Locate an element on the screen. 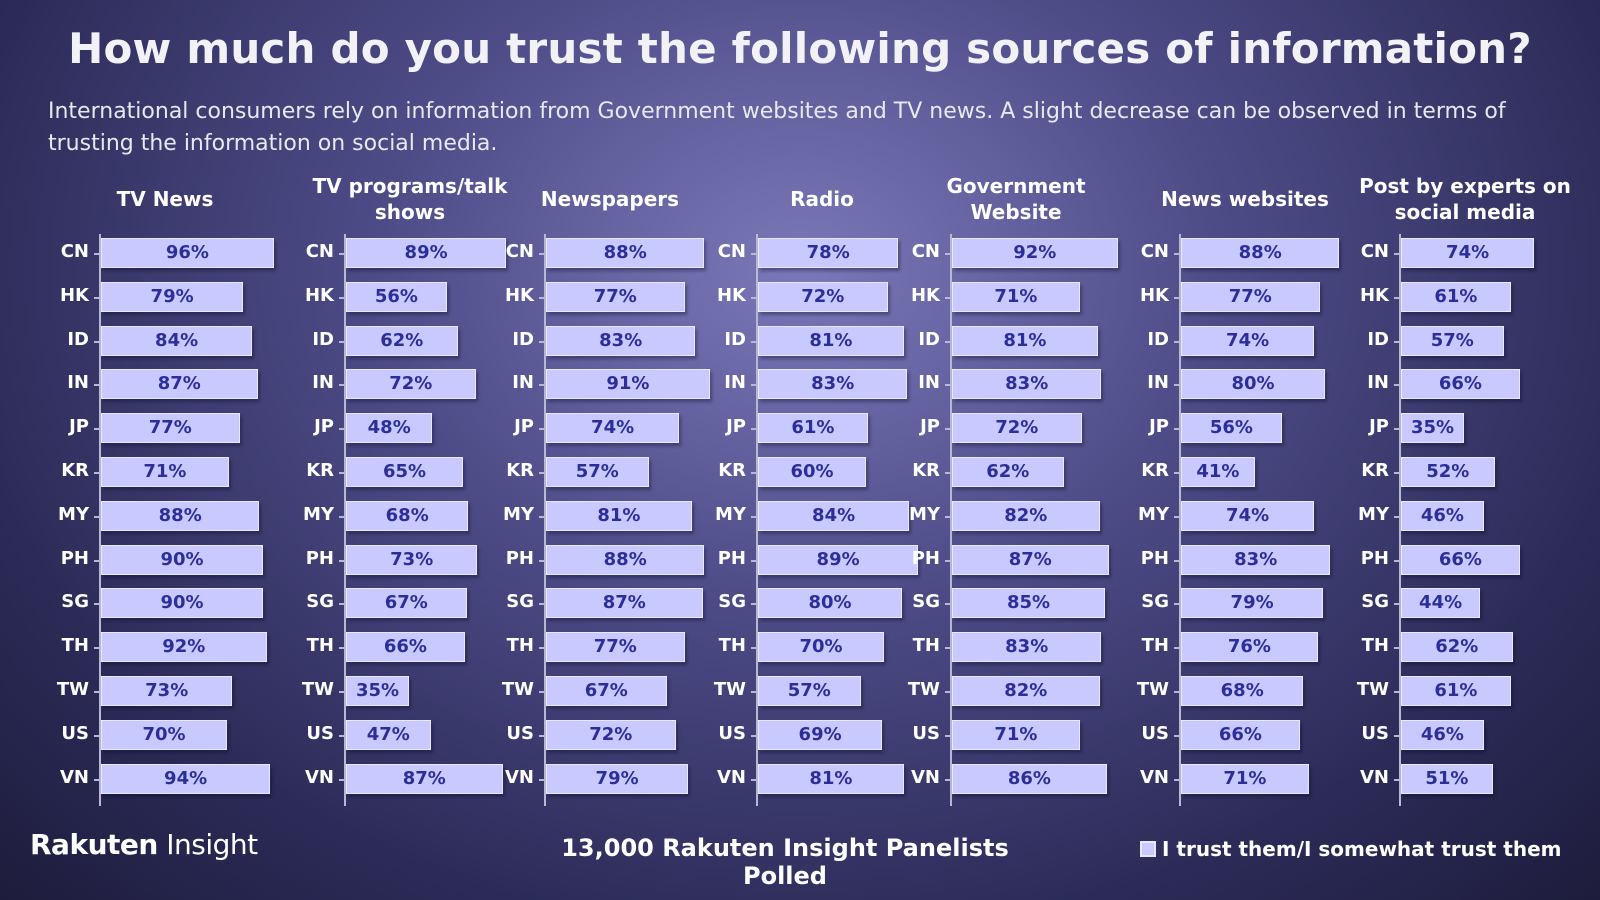  bar-value-label: 48% is located at coordinates (389, 428).